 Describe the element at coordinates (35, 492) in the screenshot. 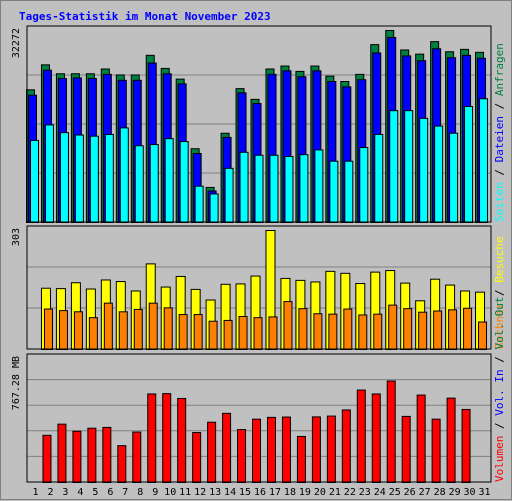

I see `x-tick-label: 1` at that location.